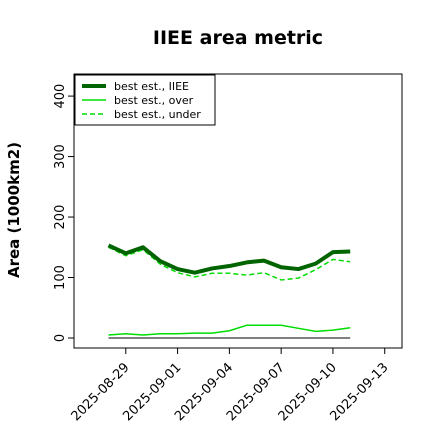  Describe the element at coordinates (238, 38) in the screenshot. I see `chart-title: IIEE area metric` at that location.